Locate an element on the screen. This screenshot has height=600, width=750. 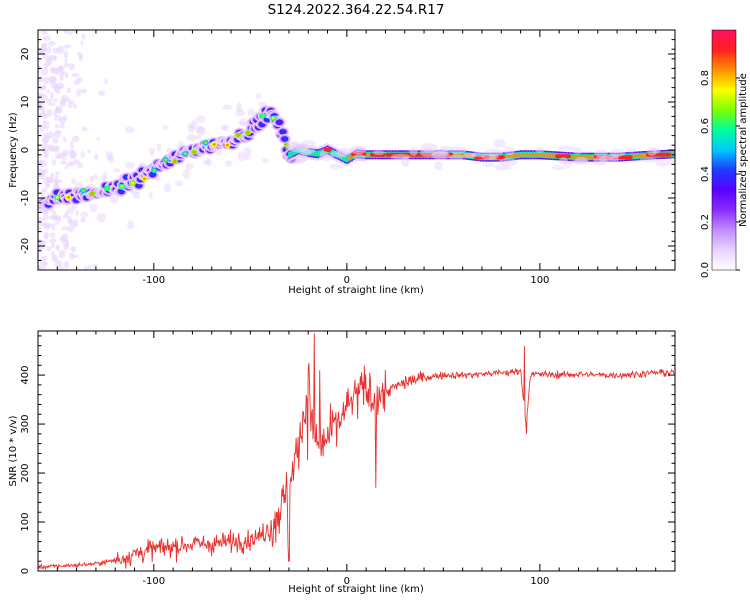
colorbar-tick-label: 0.8 is located at coordinates (705, 78).